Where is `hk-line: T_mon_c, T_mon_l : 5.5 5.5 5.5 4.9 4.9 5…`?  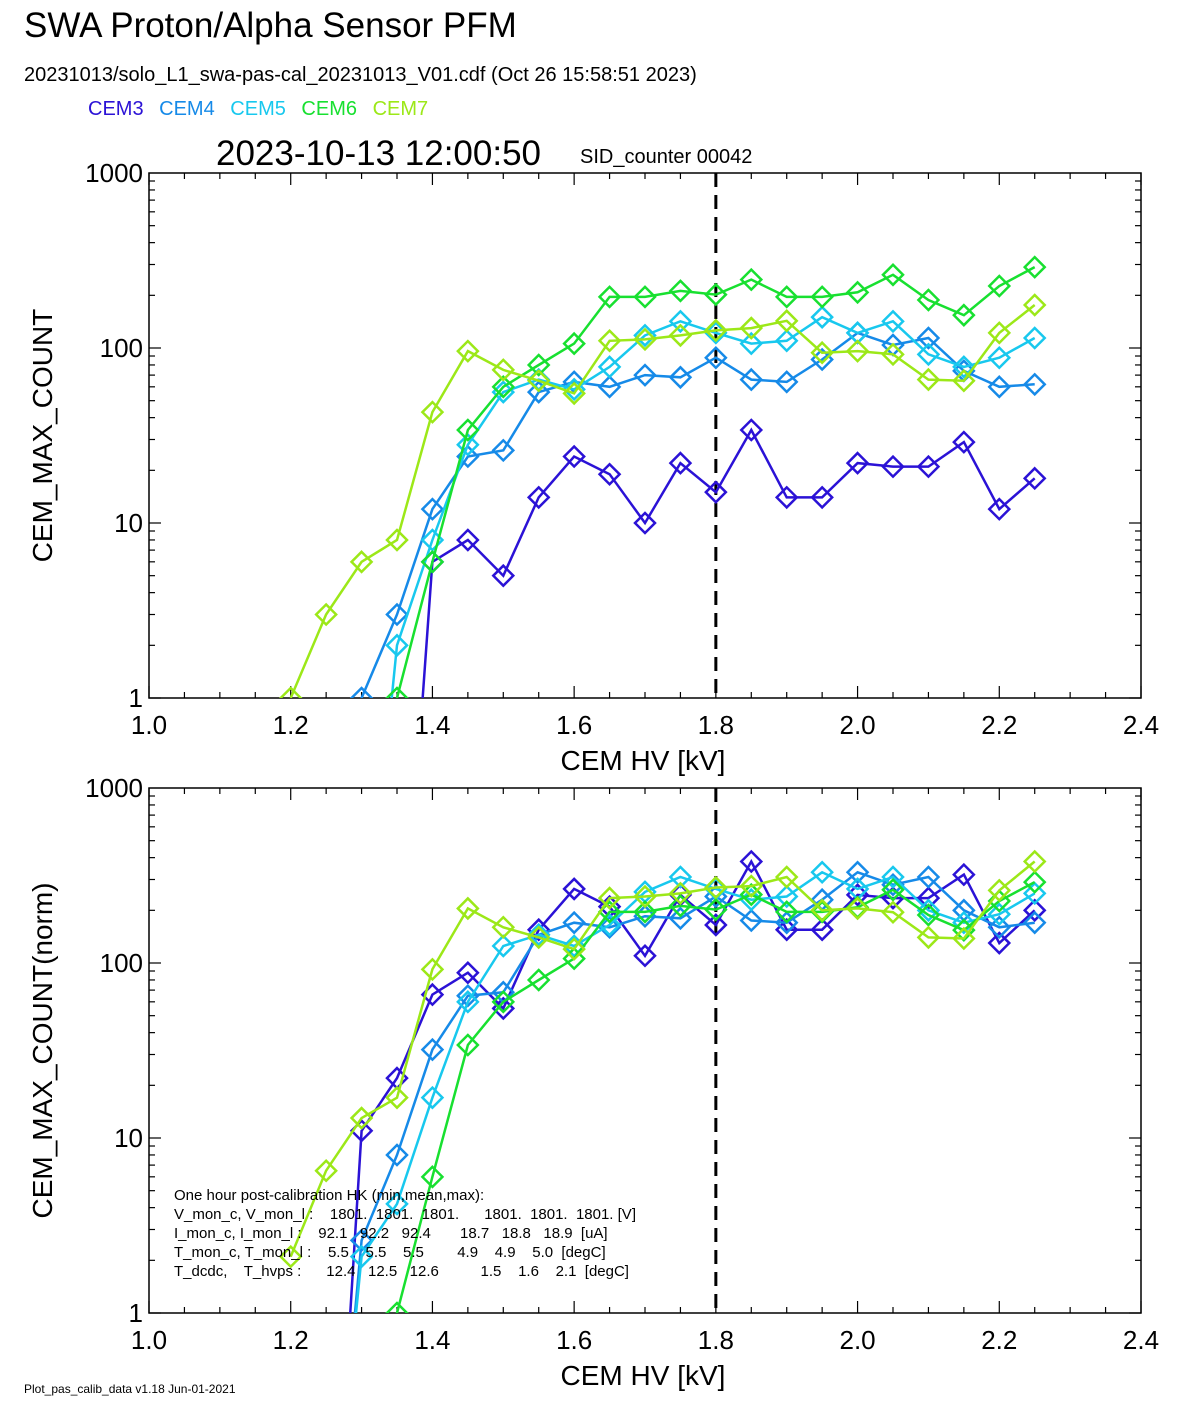 hk-line: T_mon_c, T_mon_l : 5.5 5.5 5.5 4.9 4.9 5… is located at coordinates (390, 1252).